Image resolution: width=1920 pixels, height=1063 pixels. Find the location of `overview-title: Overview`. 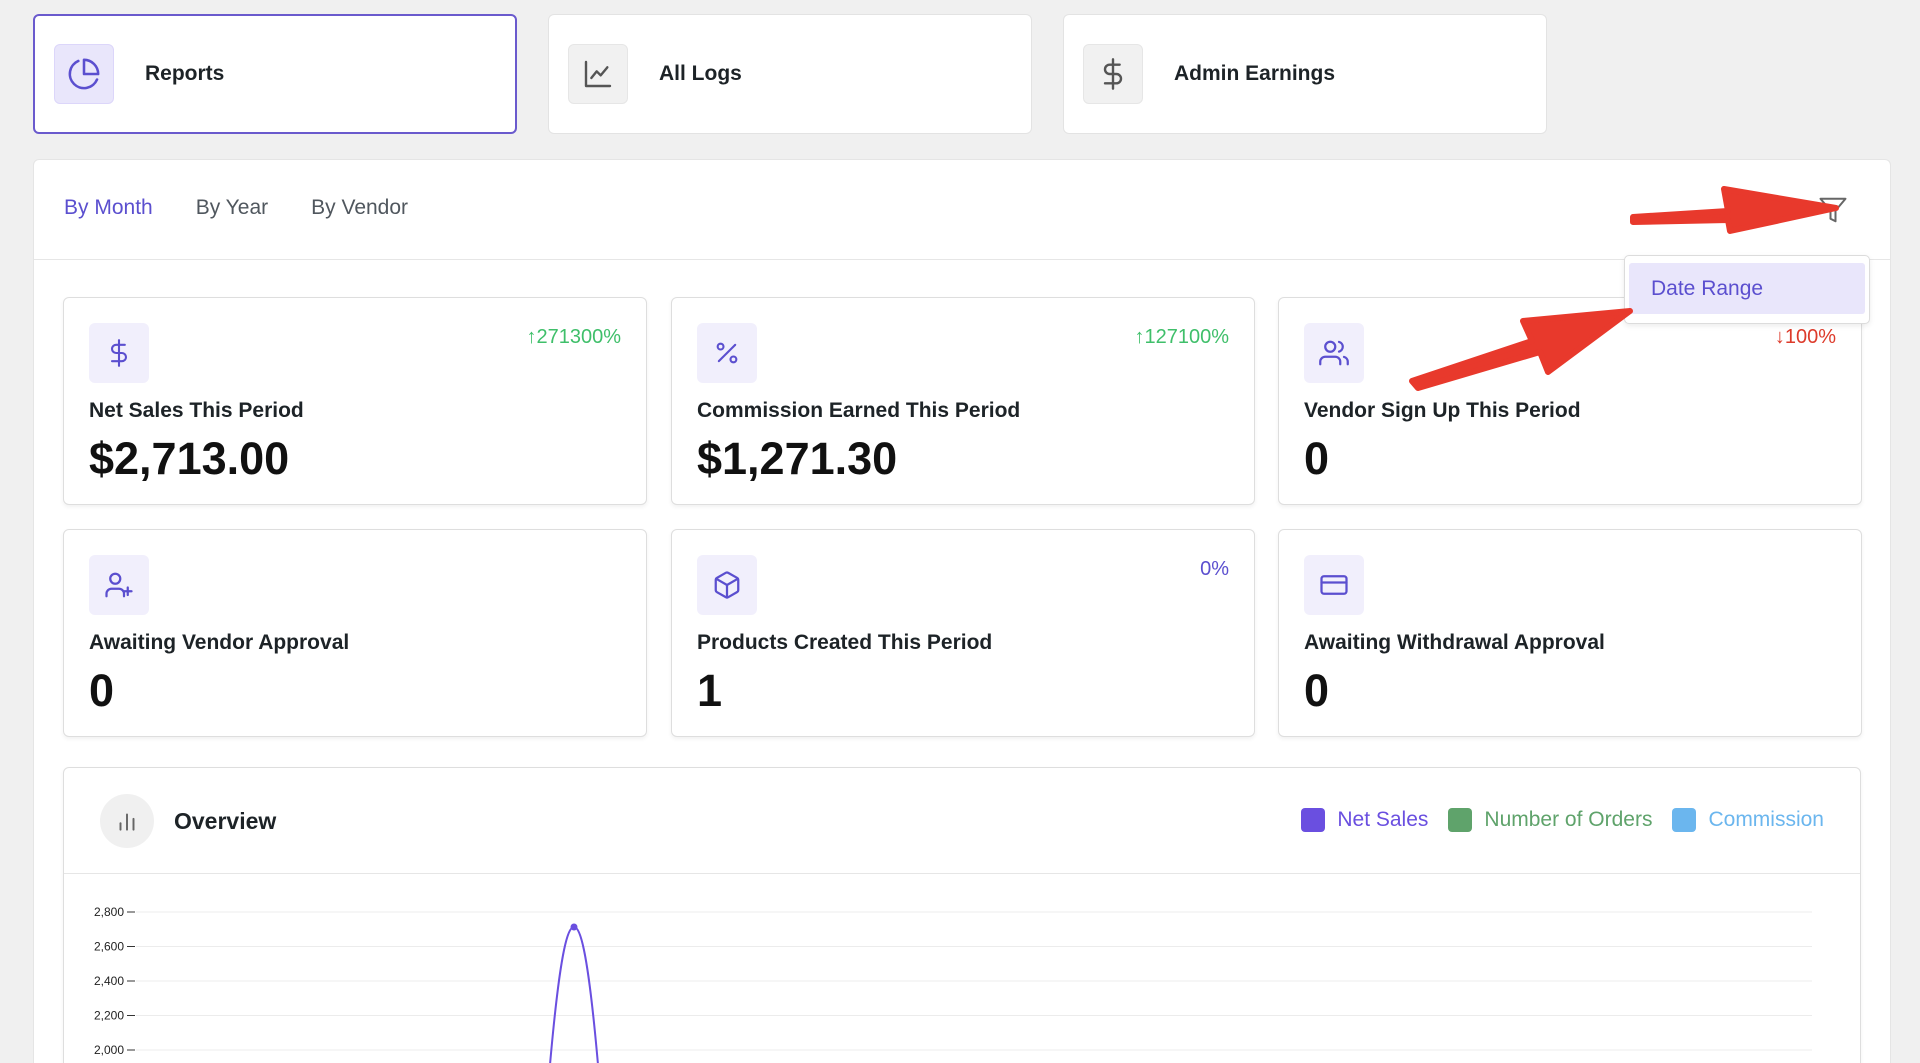

overview-title: Overview is located at coordinates (225, 821).